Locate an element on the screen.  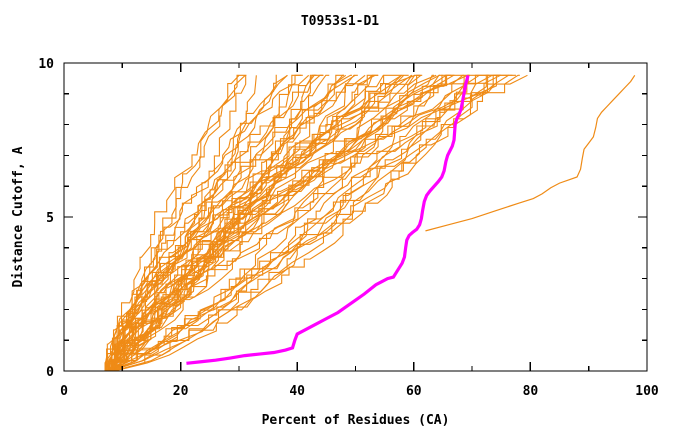
x-tick-label: 0 is located at coordinates (64, 391).